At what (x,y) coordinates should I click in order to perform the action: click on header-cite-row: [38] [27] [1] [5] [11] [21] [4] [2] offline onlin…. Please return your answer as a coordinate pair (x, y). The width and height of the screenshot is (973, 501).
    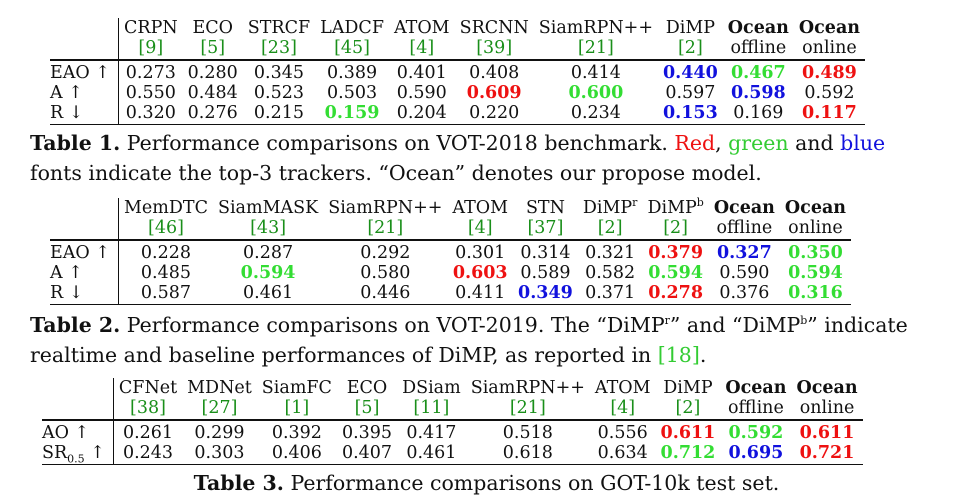
    Looking at the image, I should click on (452, 409).